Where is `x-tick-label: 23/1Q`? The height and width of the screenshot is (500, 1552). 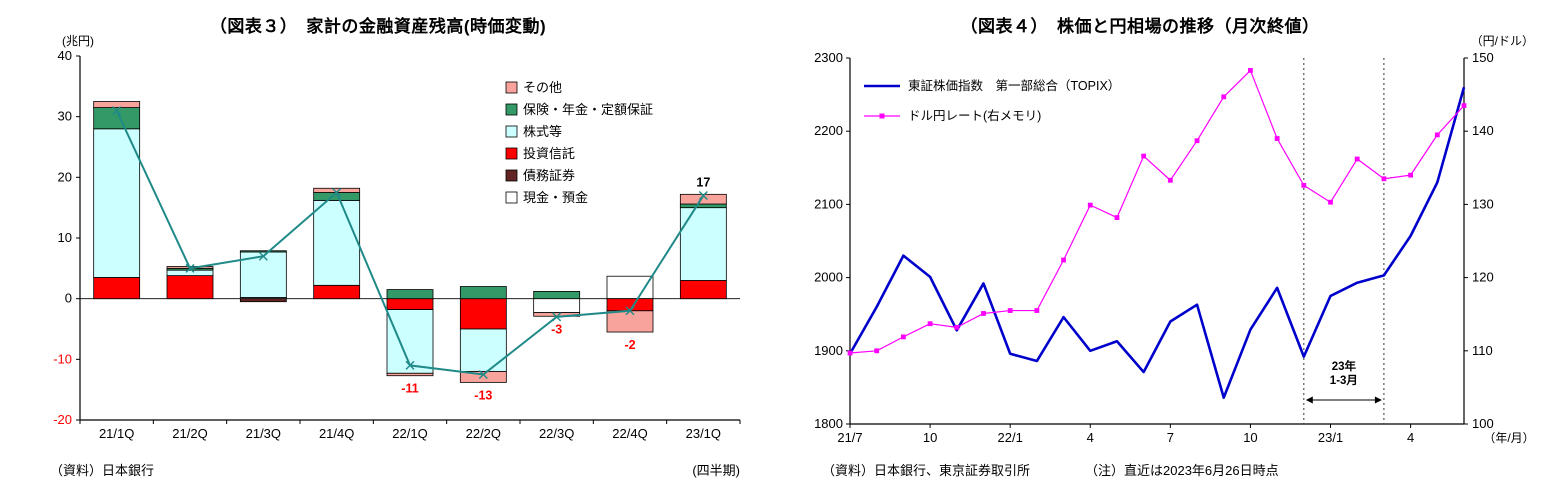
x-tick-label: 23/1Q is located at coordinates (703, 433).